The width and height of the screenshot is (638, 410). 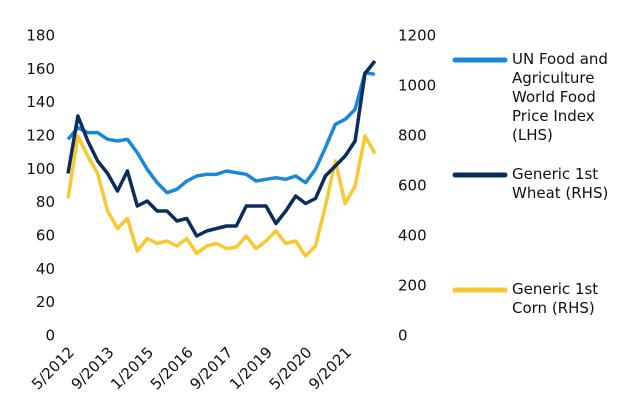 I want to click on x-tick-label: 9/2017, so click(x=211, y=368).